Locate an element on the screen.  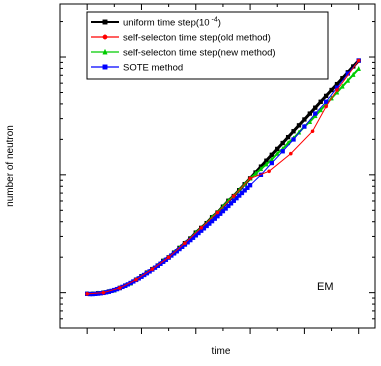
legend-item: self-selecton time step(new method) is located at coordinates (183, 53).